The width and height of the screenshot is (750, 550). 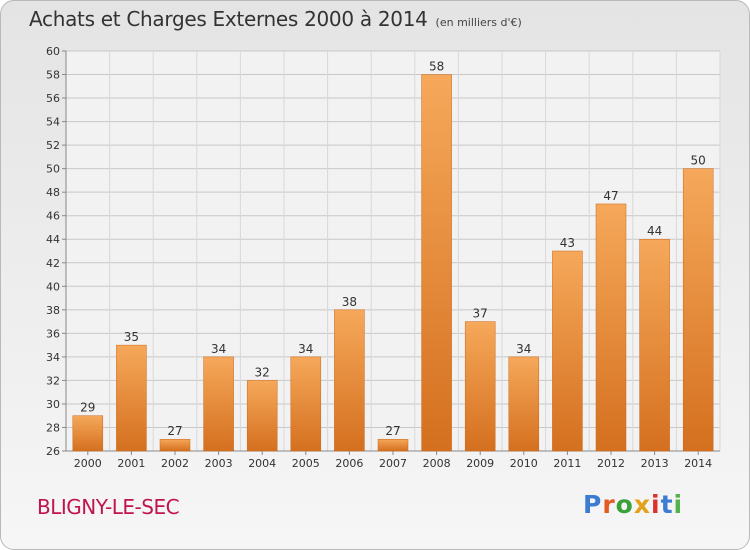 What do you see at coordinates (654, 231) in the screenshot?
I see `bar-value-label: 44` at bounding box center [654, 231].